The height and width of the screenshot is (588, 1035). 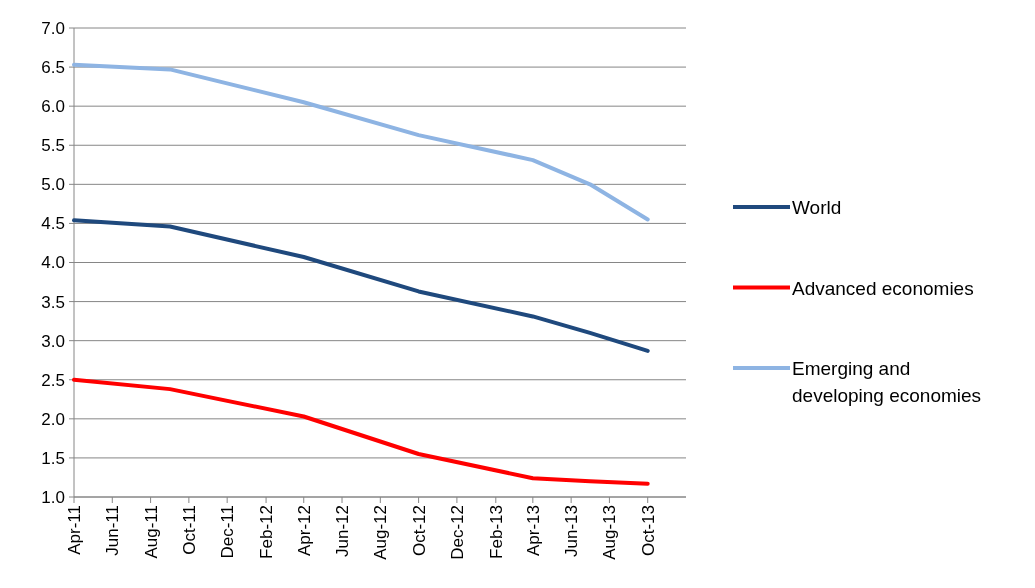 I want to click on y-tick-label: 6.5, so click(x=53, y=68).